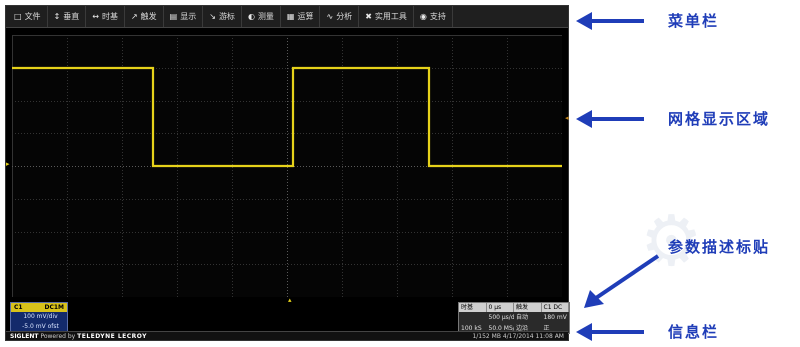 This screenshot has width=800, height=347. Describe the element at coordinates (473, 317) in the screenshot. I see `param-cell` at that location.